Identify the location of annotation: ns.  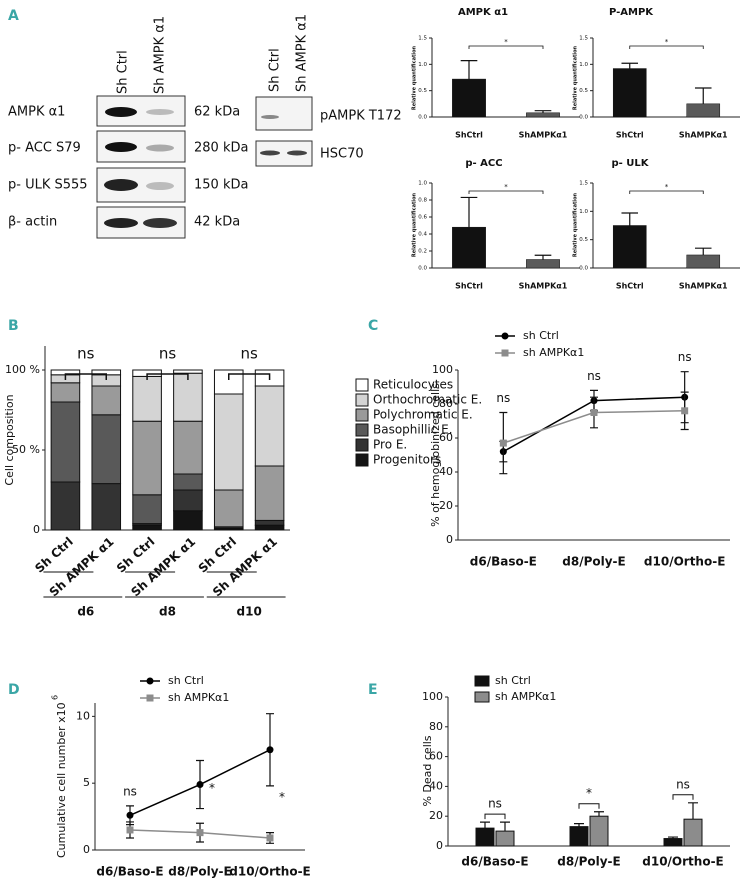
(130, 791).